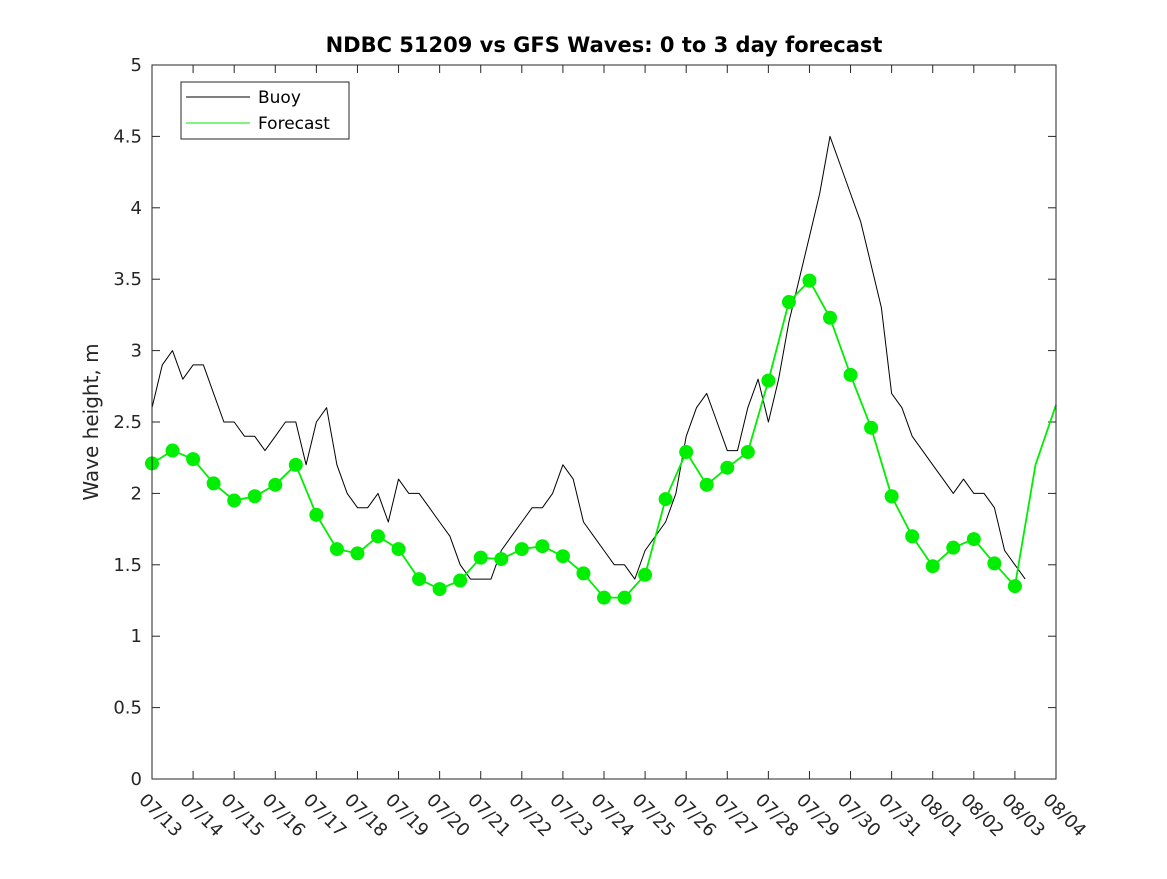 The width and height of the screenshot is (1167, 879). Describe the element at coordinates (136, 493) in the screenshot. I see `y-tick-label: 2` at that location.